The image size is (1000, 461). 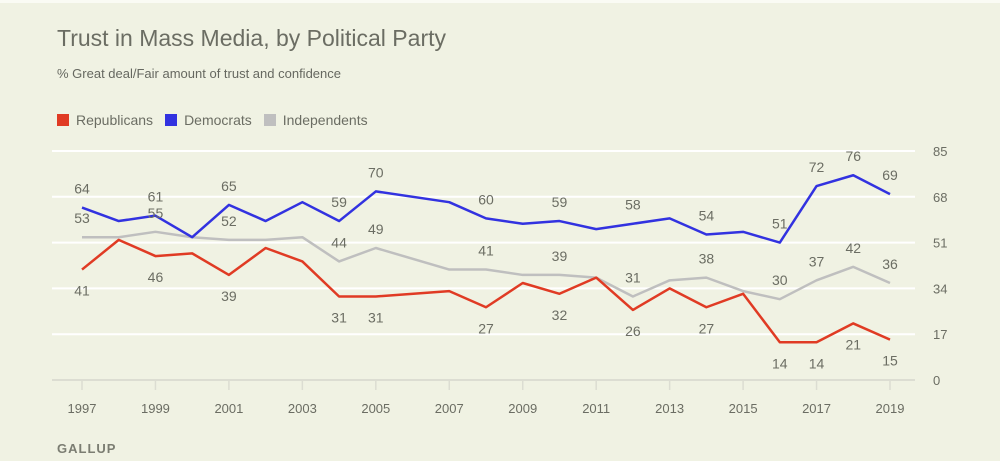 I want to click on data-label-democrats: 64, so click(x=82, y=189).